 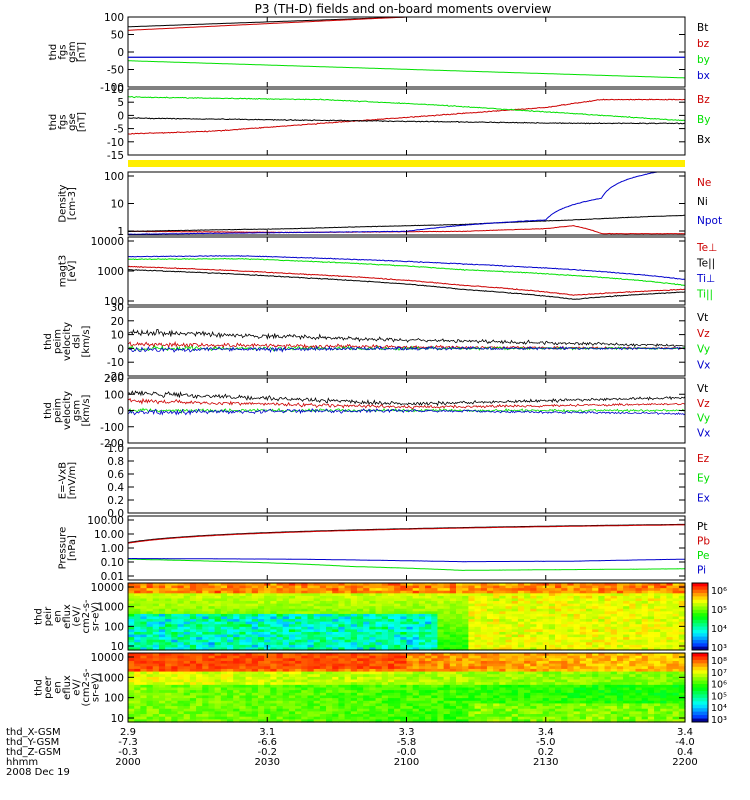 I want to click on y-tick-label: 1000, so click(x=110, y=678).